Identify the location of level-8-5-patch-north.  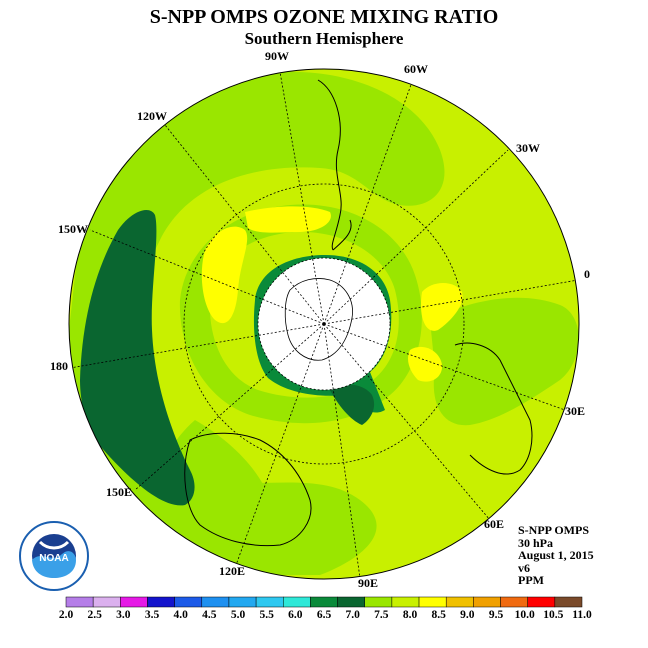
(288, 219).